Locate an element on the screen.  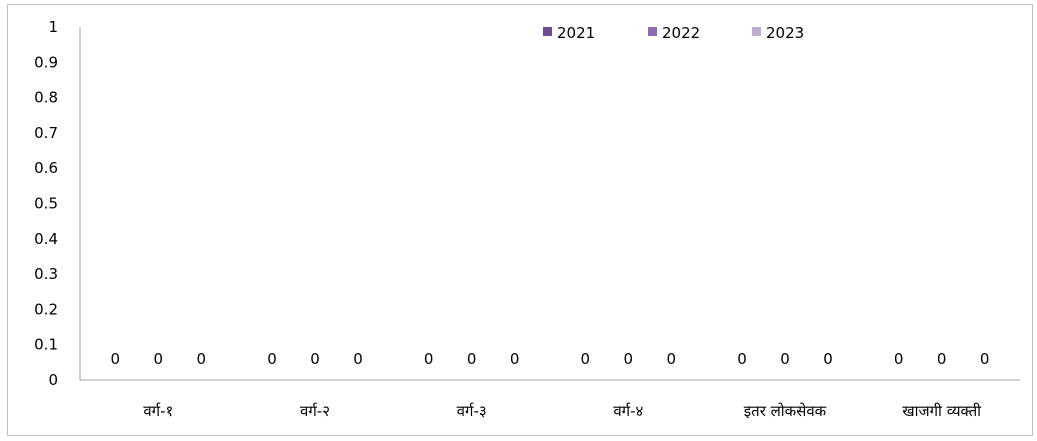
y-tick-label: 0.4 is located at coordinates (46, 239).